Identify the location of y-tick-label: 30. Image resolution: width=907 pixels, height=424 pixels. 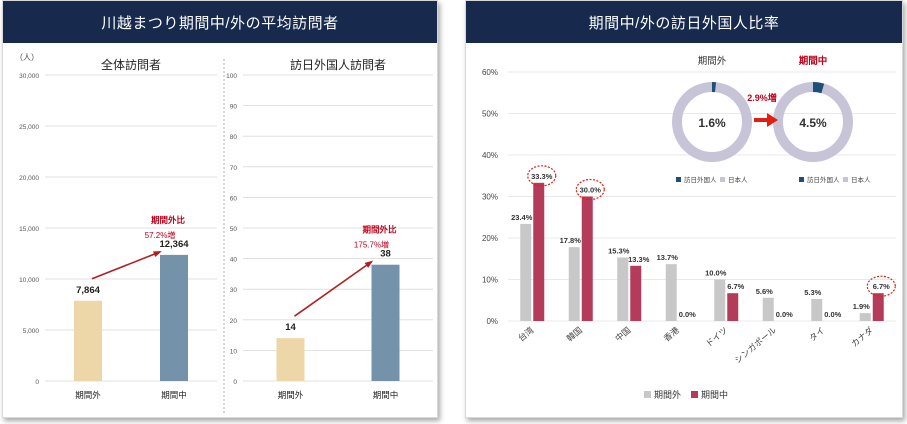
(234, 290).